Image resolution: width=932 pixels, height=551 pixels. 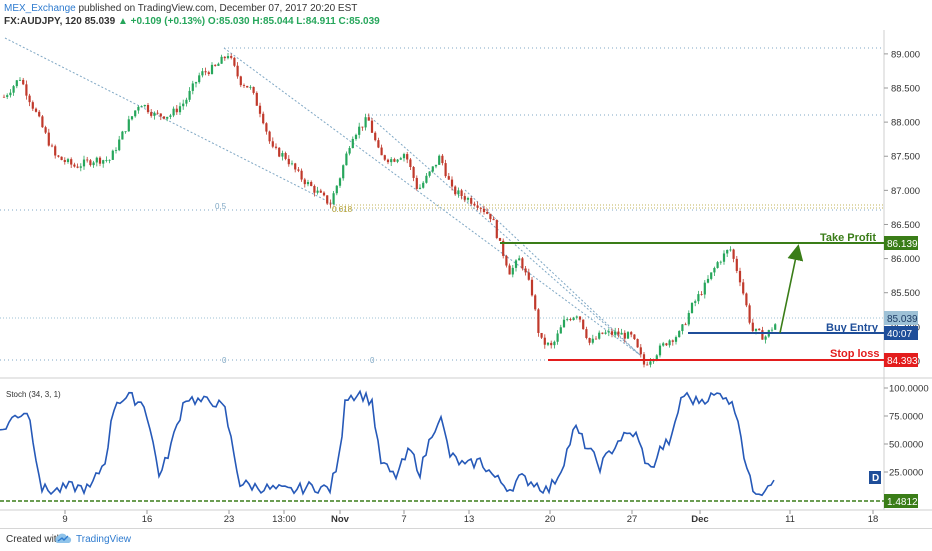 What do you see at coordinates (873, 519) in the screenshot?
I see `time-tick-label: 18` at bounding box center [873, 519].